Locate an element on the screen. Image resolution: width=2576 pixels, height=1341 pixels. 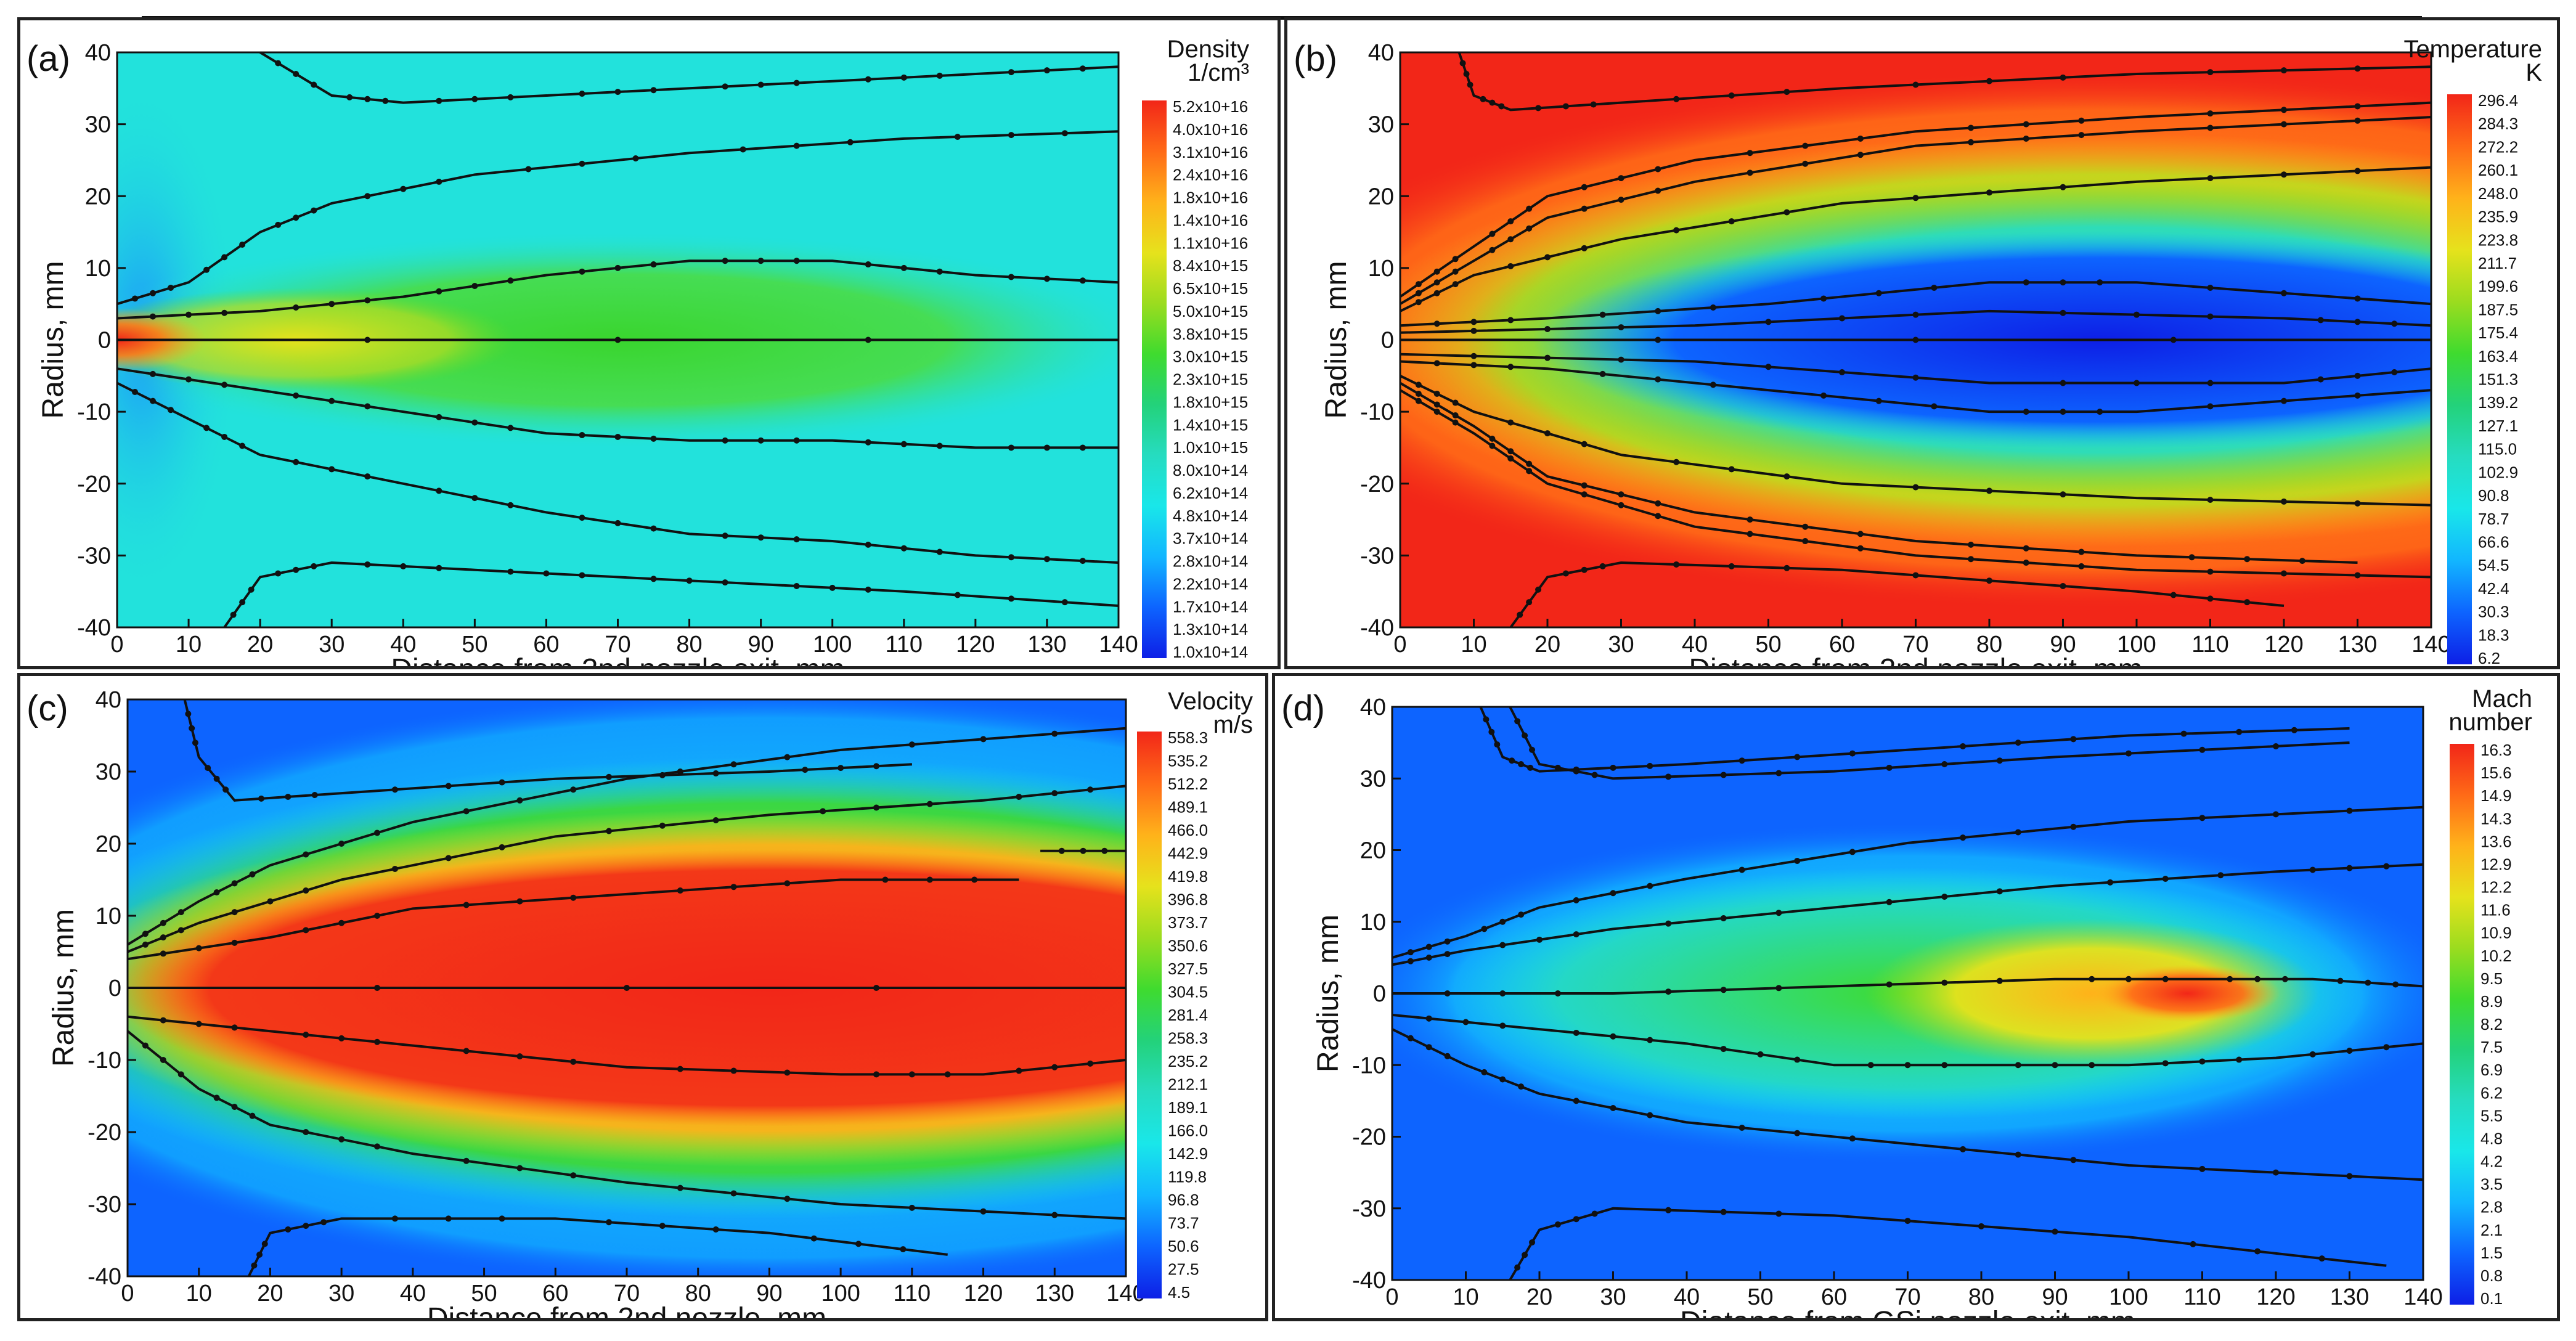
legend-value: 535.2 is located at coordinates (1188, 761).